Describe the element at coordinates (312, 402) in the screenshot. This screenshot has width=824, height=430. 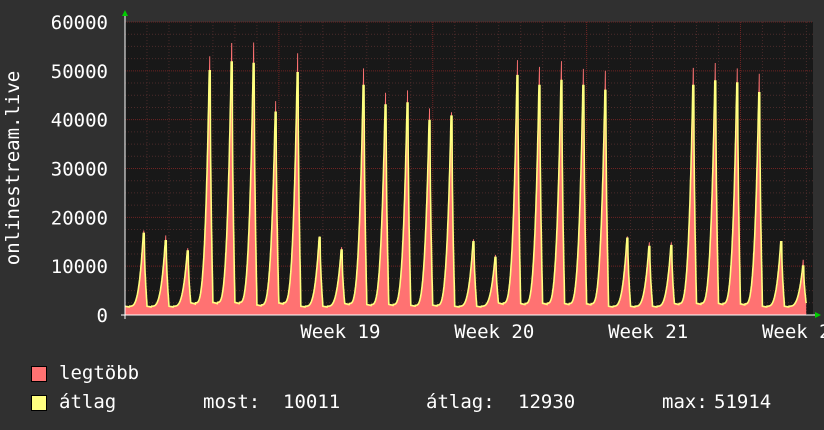
I see `stat-most-value: 10011` at that location.